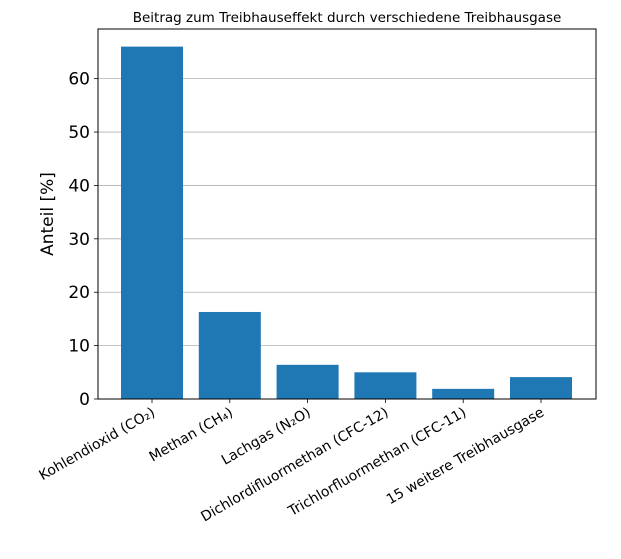 The image size is (621, 559). What do you see at coordinates (84, 400) in the screenshot?
I see `y-tick-label: 0` at bounding box center [84, 400].